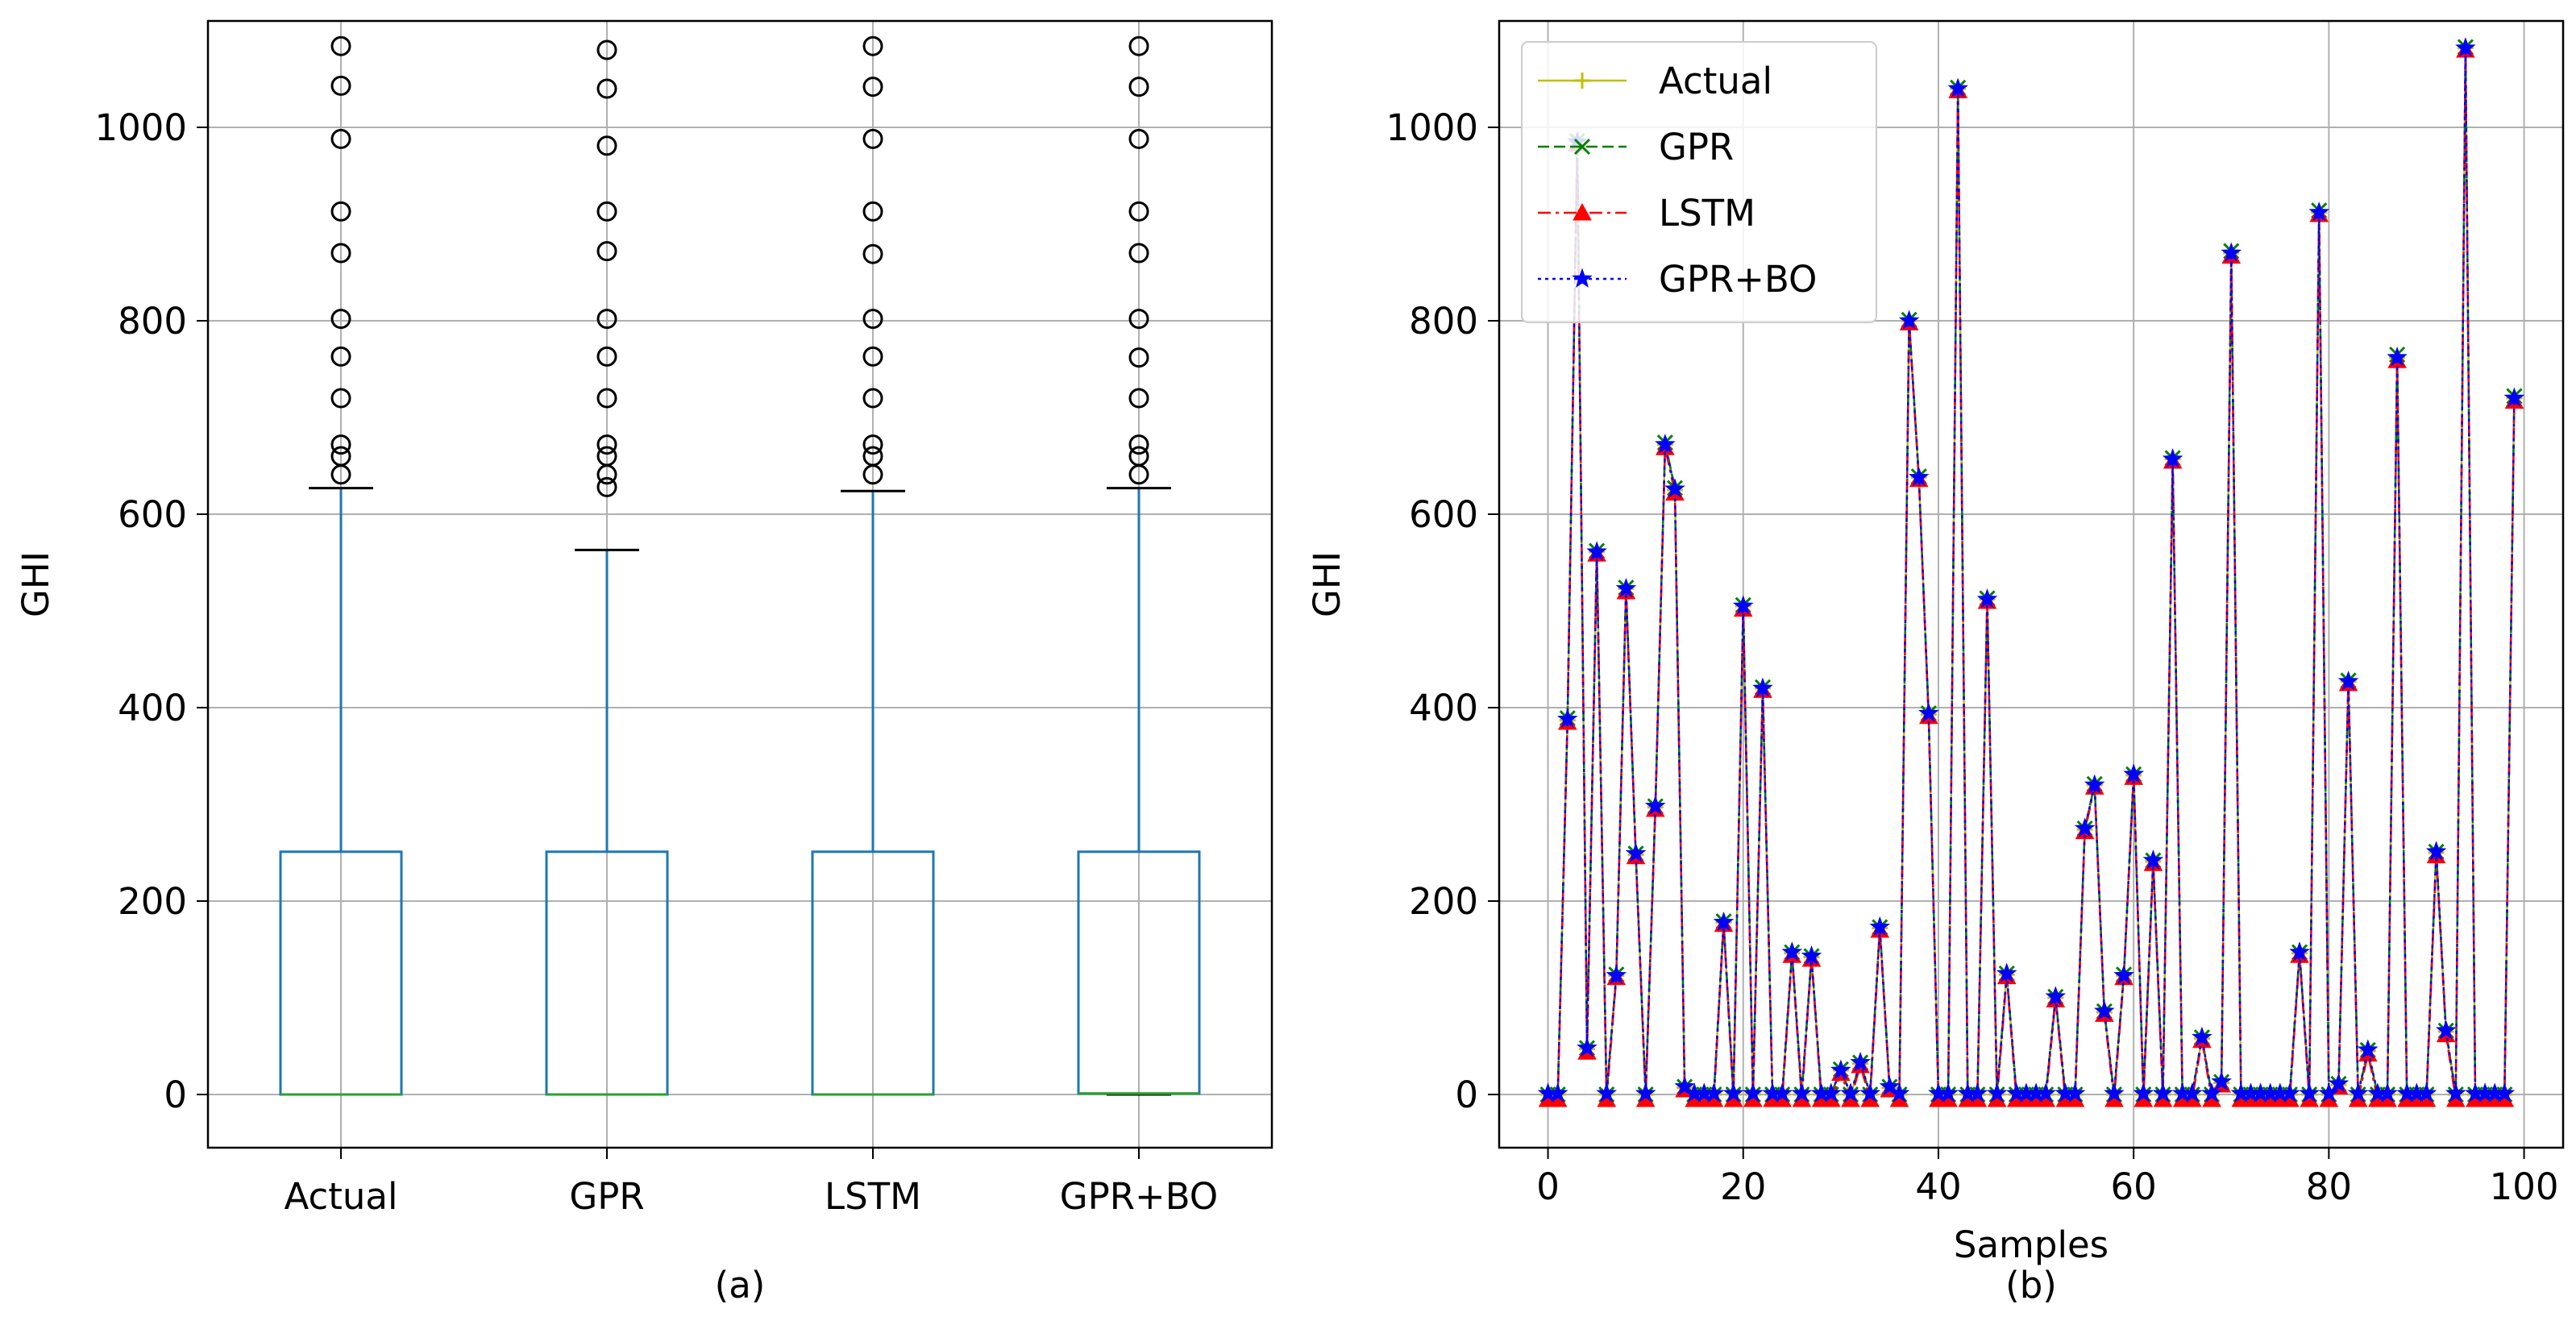  I want to click on panel-label: (a), so click(740, 1285).